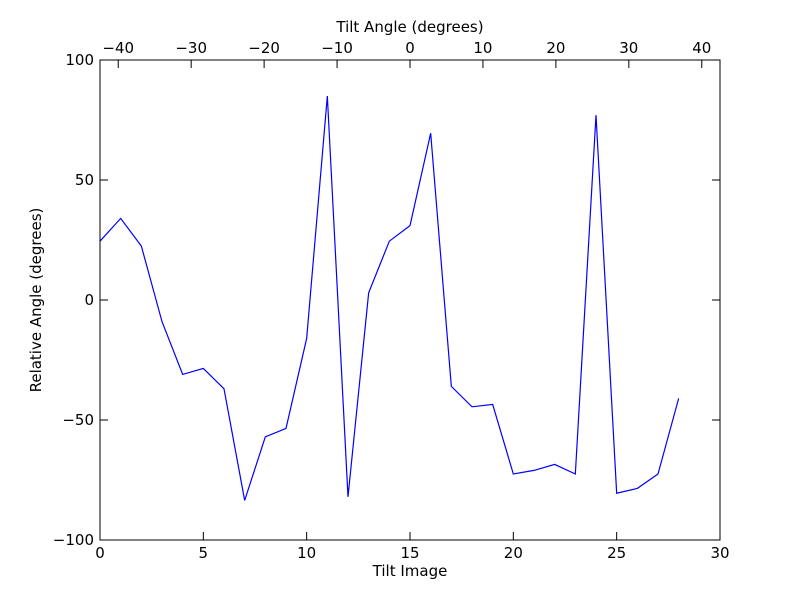 The height and width of the screenshot is (600, 800). I want to click on top-x-tick-label: 0, so click(410, 48).